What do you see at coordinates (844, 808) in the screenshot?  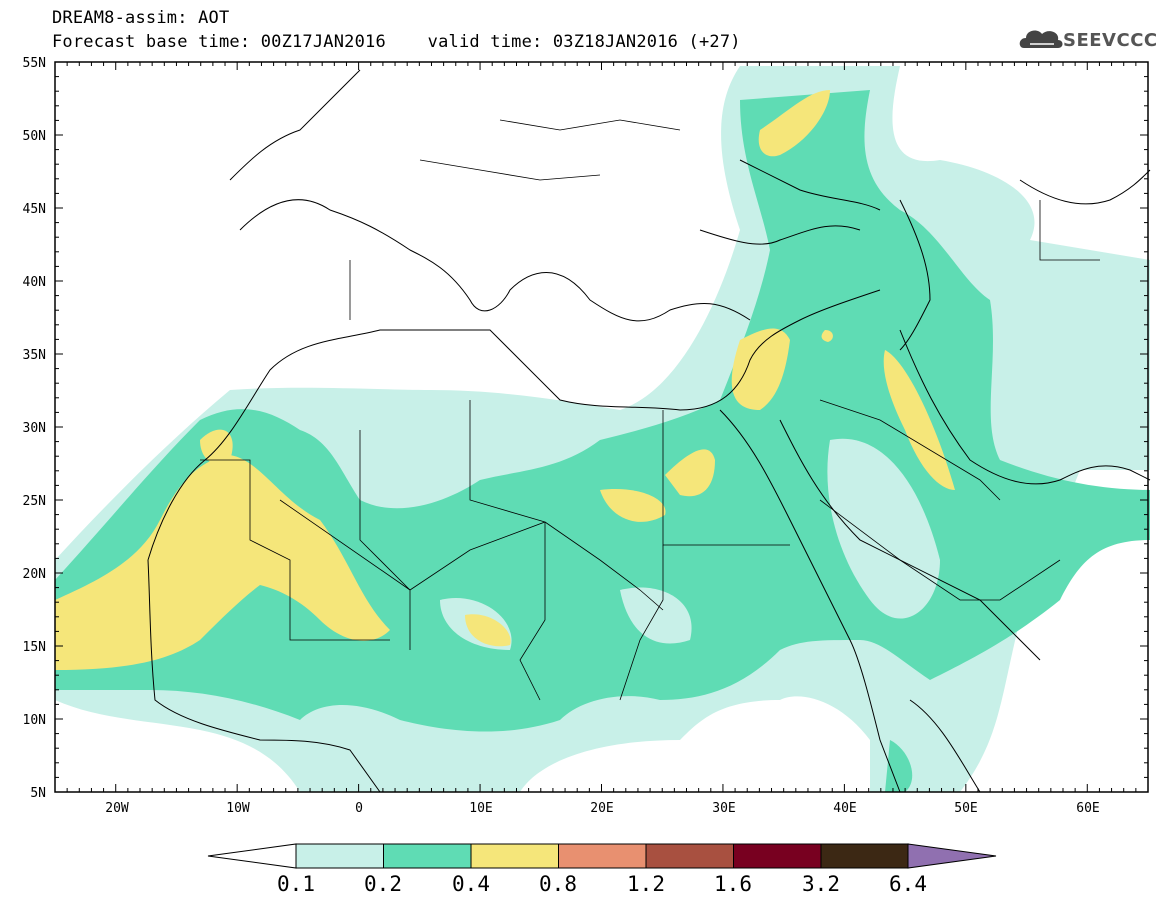 I see `lon-tick-label: 40E` at bounding box center [844, 808].